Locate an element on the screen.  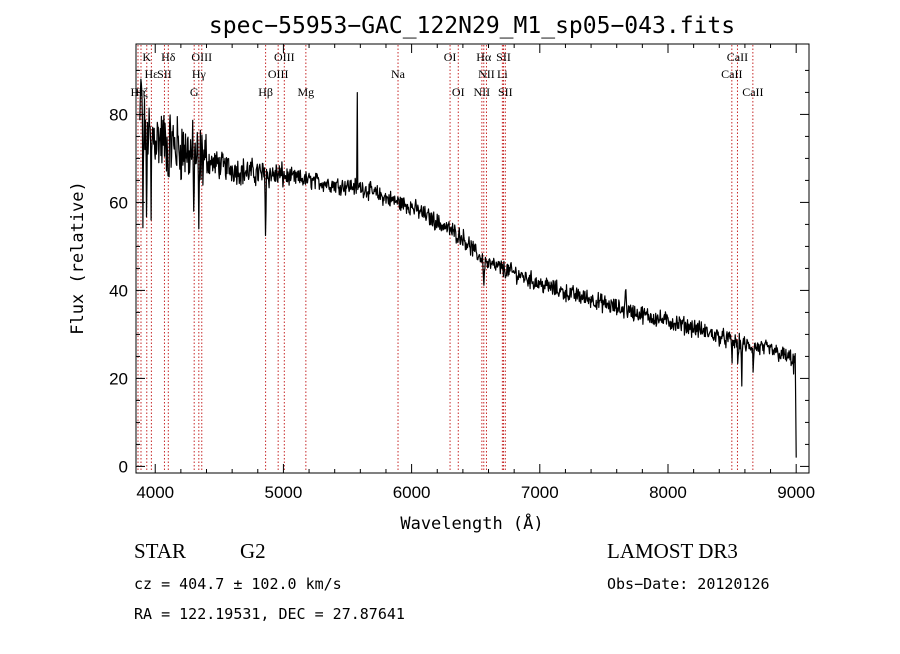
redshift-velocity: cz = 404.7 ± 102.0 km/s is located at coordinates (238, 584).